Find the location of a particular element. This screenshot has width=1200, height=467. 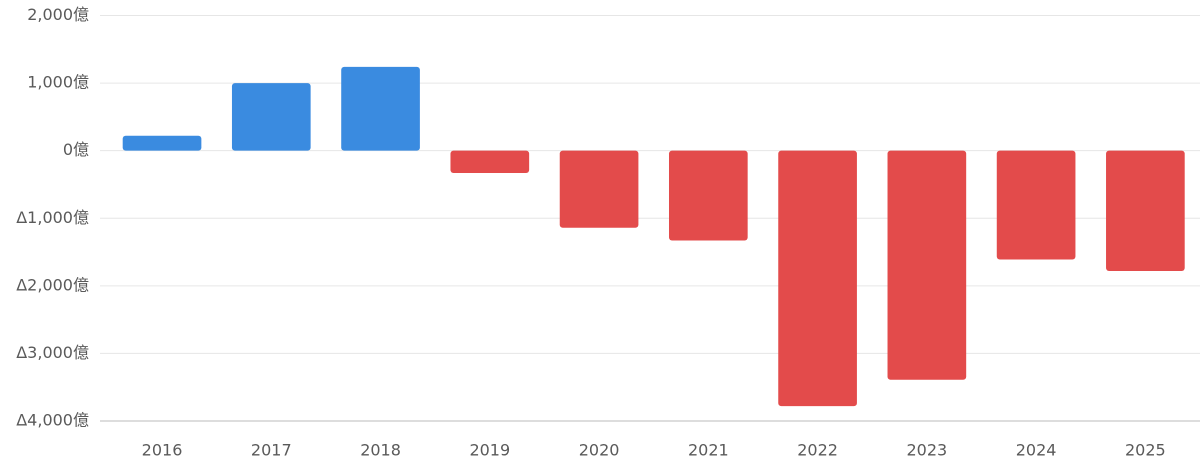

y-tick-label: Δ4,000億 is located at coordinates (52, 420).